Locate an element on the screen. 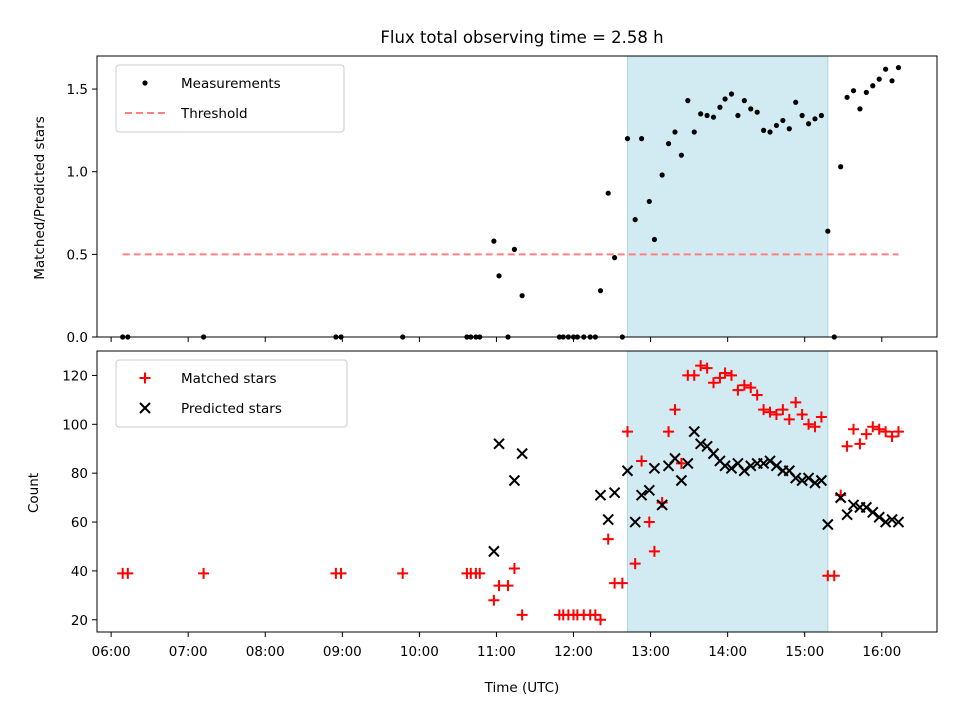  x-tick-label: 09:00 is located at coordinates (342, 652).